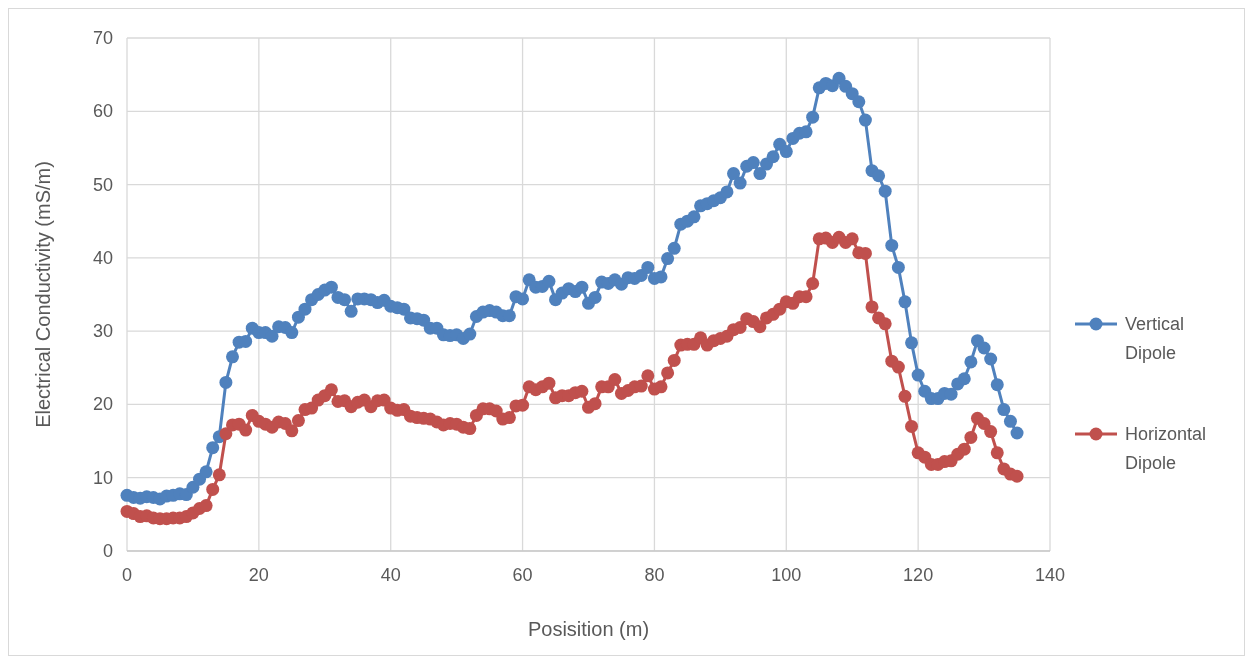 This screenshot has width=1253, height=664. Describe the element at coordinates (786, 575) in the screenshot. I see `x-tick-label: 100` at that location.